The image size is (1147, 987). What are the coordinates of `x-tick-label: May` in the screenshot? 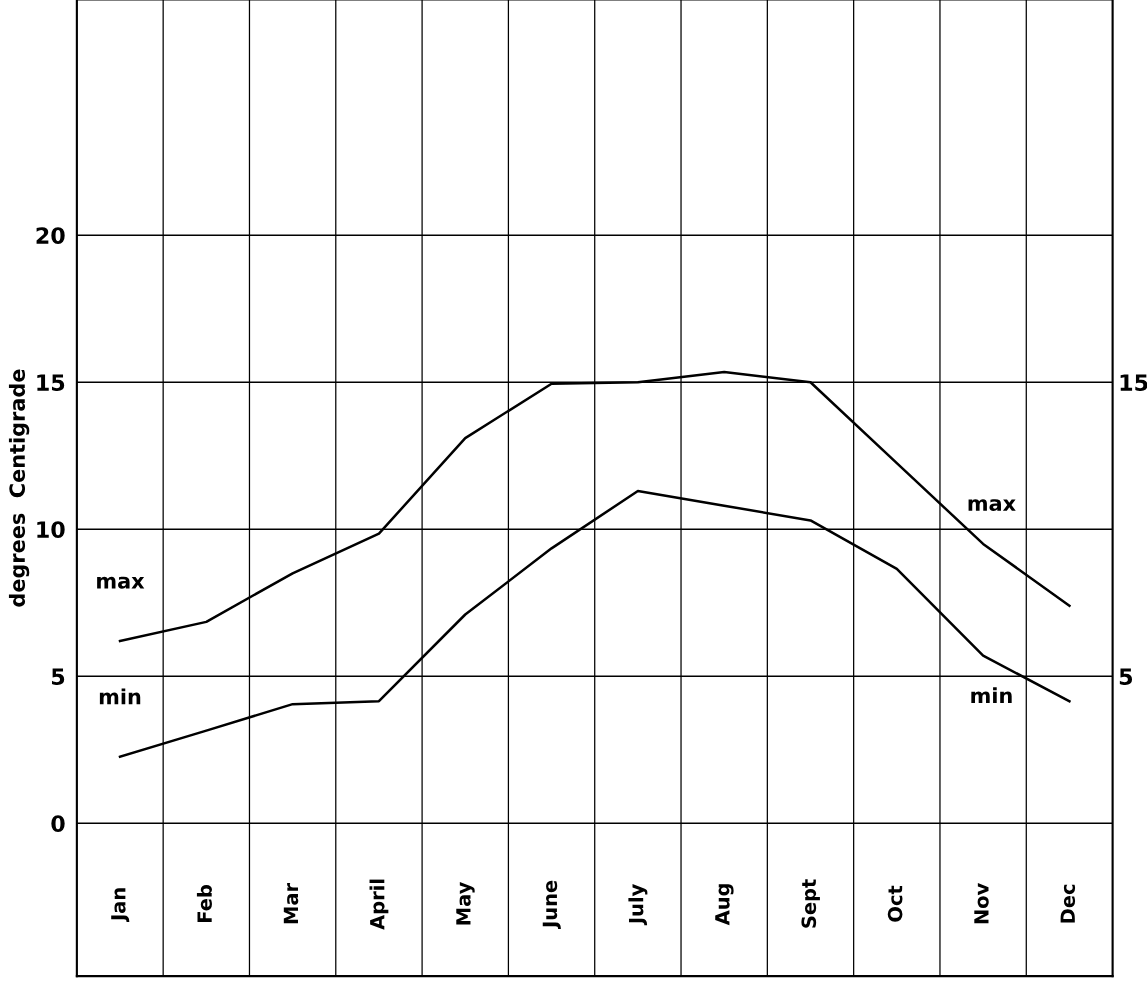 It's located at (465, 903).